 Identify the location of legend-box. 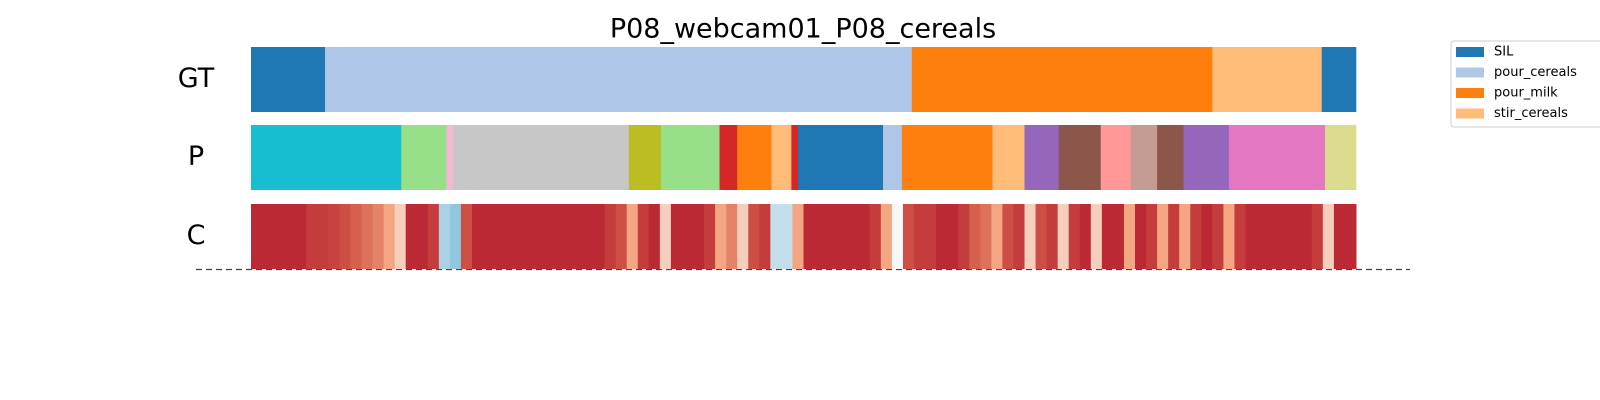
(1525, 84).